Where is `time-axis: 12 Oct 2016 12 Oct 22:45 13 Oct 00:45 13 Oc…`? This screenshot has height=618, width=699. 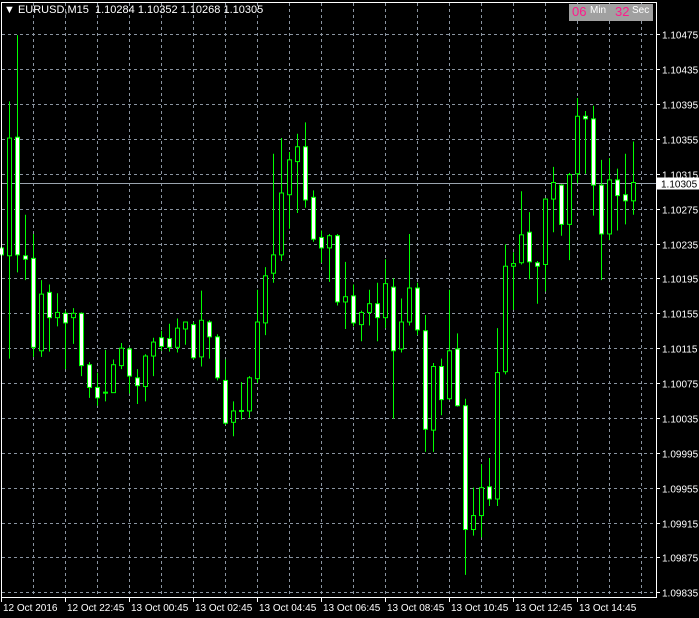 time-axis: 12 Oct 2016 12 Oct 22:45 13 Oct 00:45 13 Oc… is located at coordinates (319, 605).